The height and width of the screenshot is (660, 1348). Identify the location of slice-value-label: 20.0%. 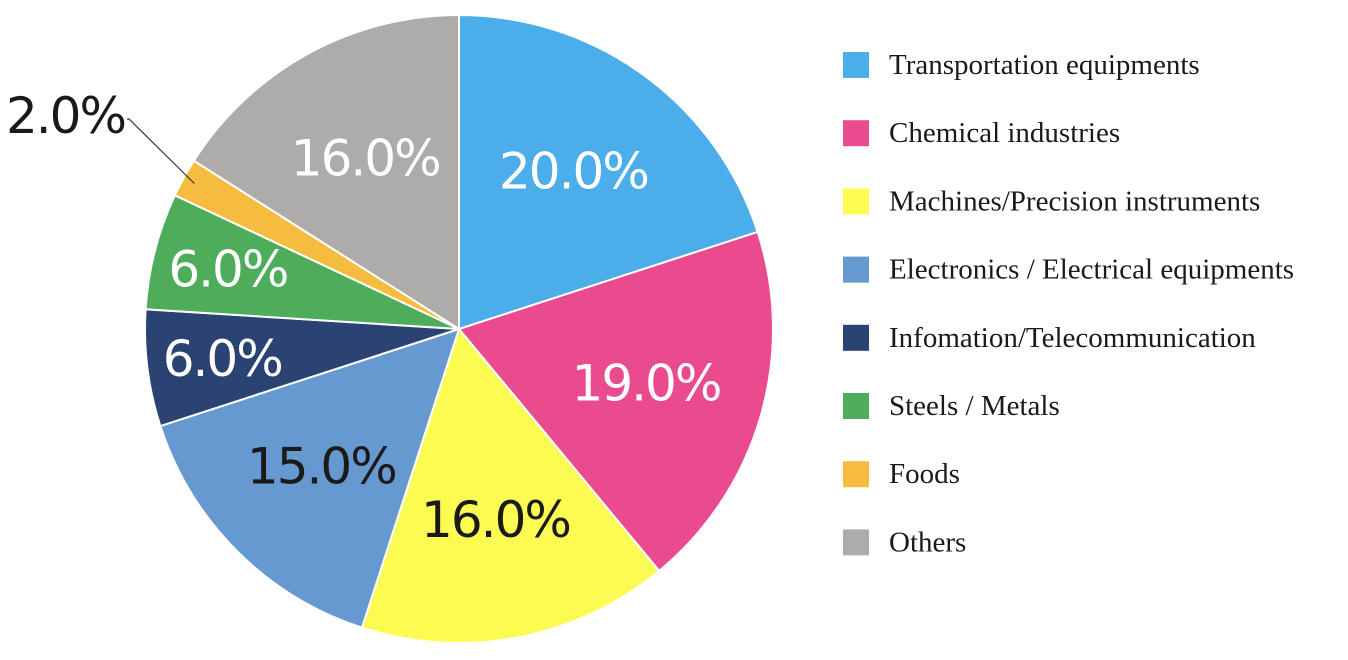
(573, 172).